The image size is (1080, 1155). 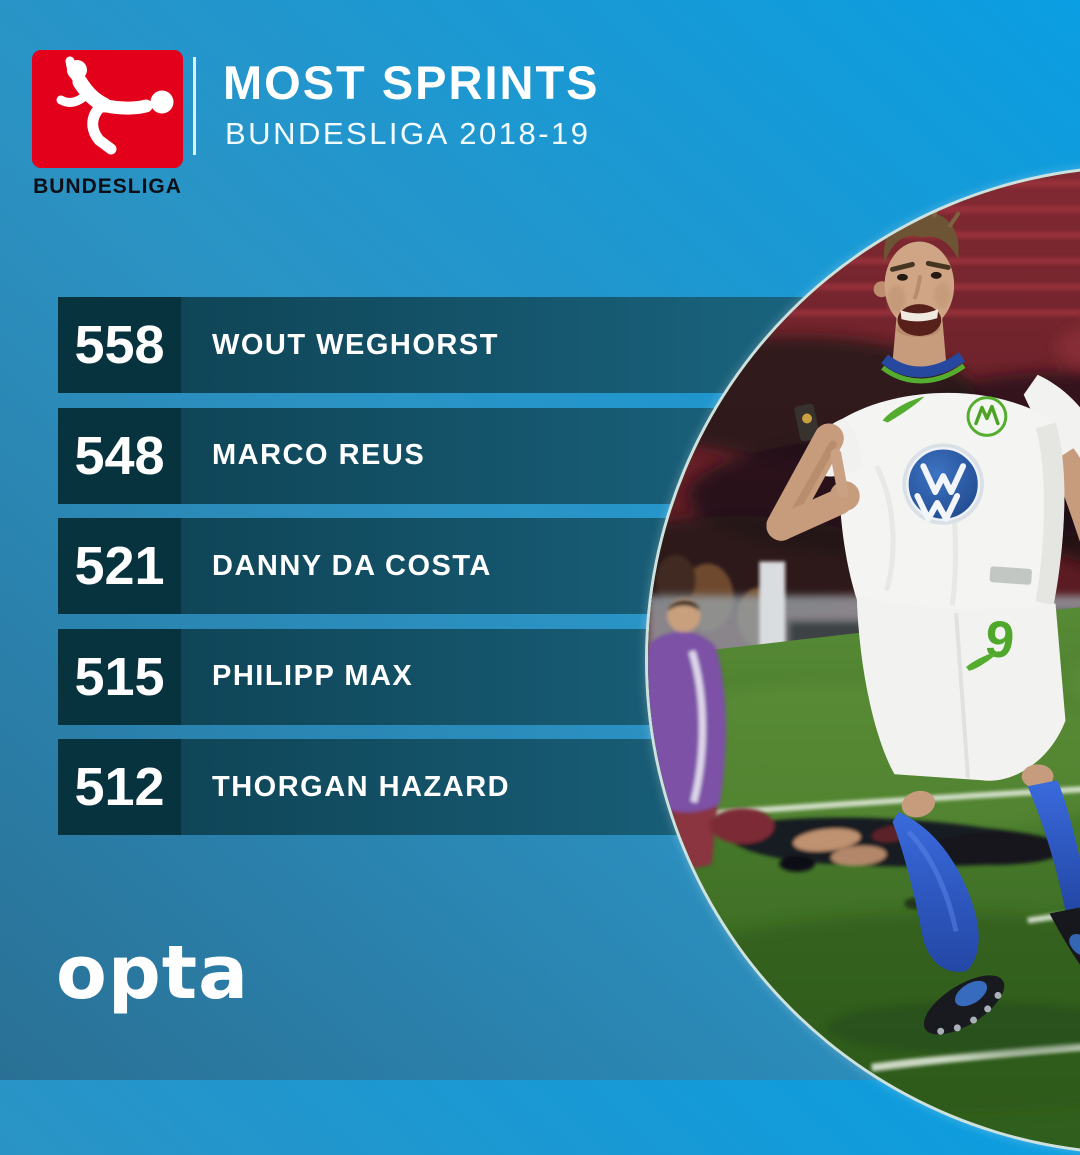 I want to click on ranking-row: 558 WOUT WEGHORST, so click(x=434, y=345).